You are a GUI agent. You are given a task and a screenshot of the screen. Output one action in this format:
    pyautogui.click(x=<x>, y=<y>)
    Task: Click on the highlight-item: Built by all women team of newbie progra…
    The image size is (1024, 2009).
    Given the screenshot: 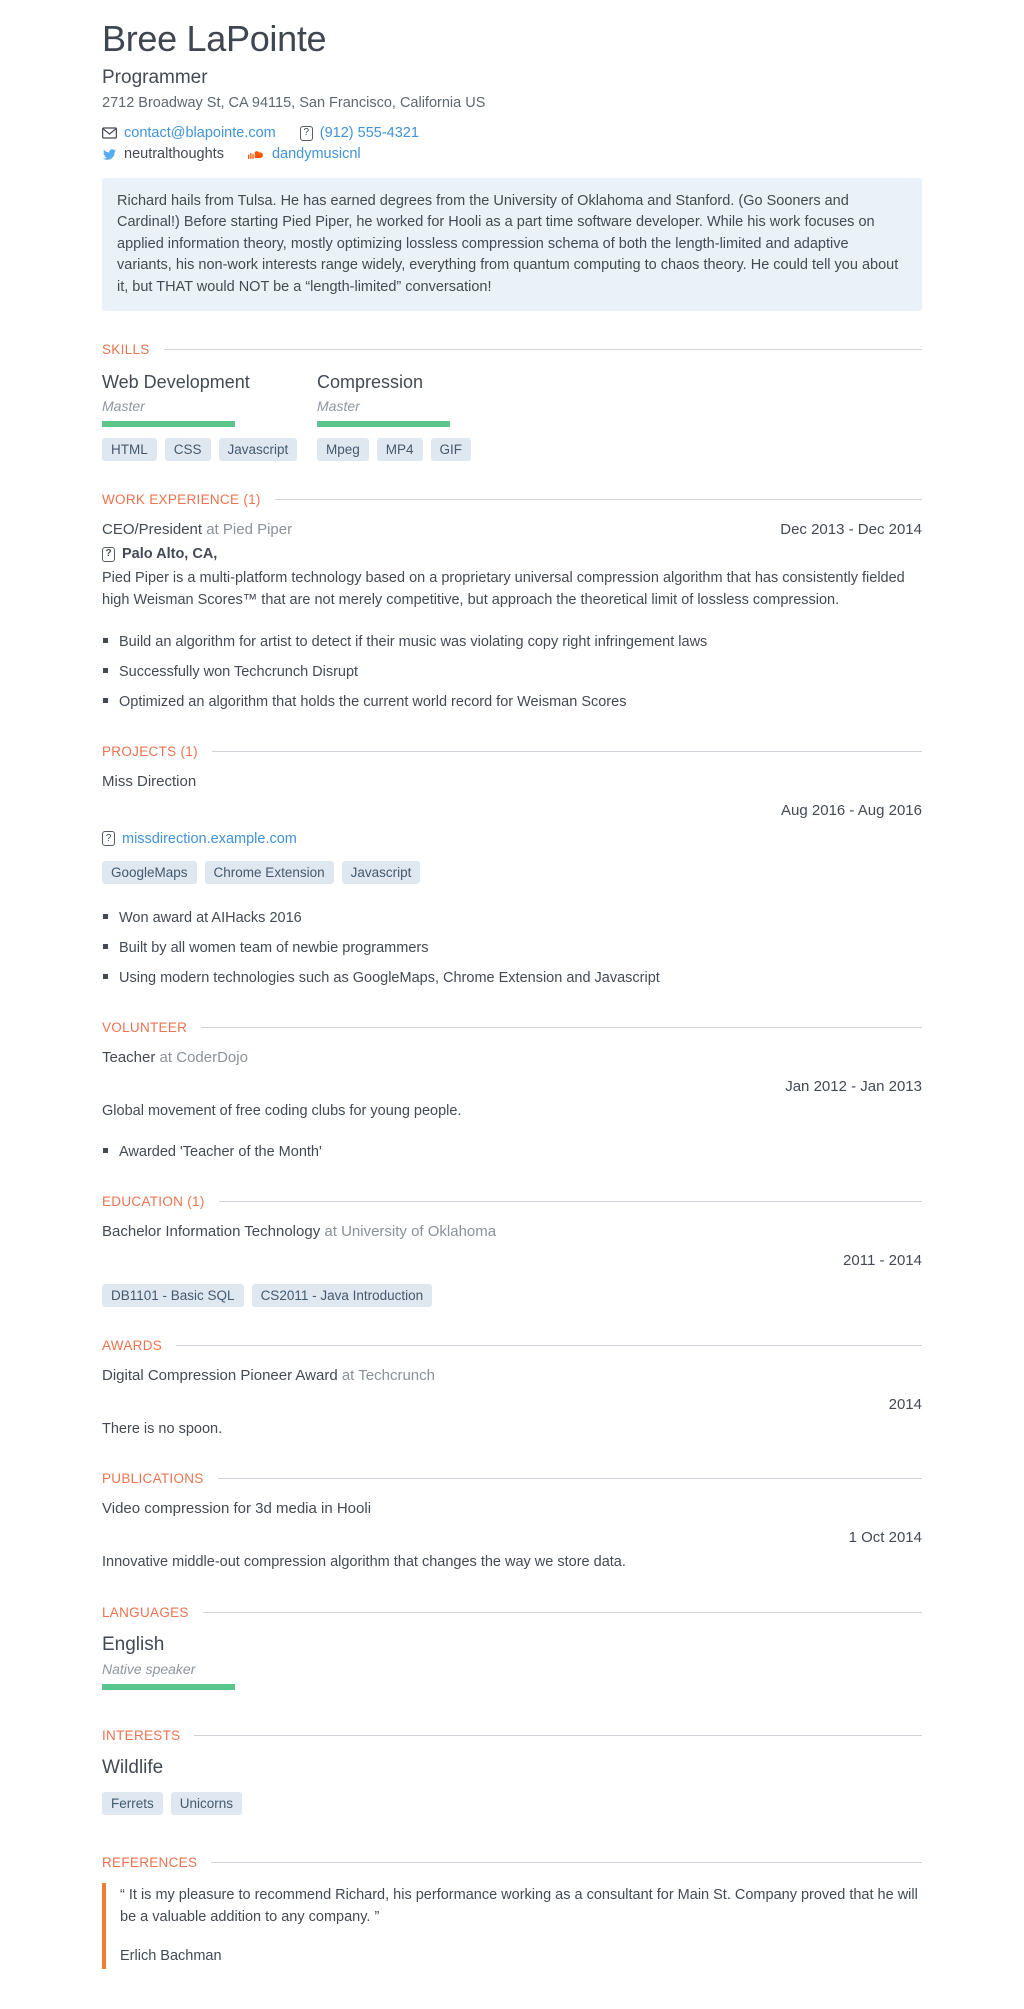 What is the action you would take?
    pyautogui.click(x=512, y=948)
    